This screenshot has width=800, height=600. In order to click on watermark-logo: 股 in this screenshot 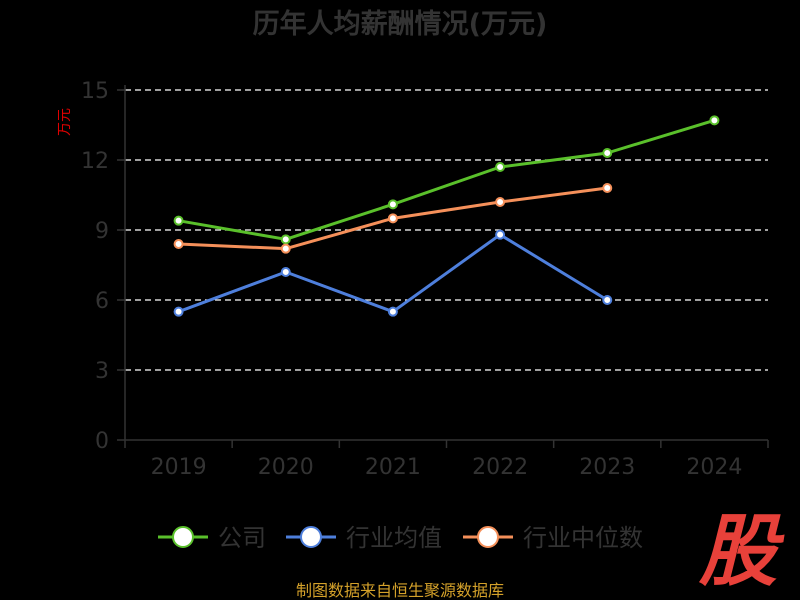, I will do `click(741, 552)`.